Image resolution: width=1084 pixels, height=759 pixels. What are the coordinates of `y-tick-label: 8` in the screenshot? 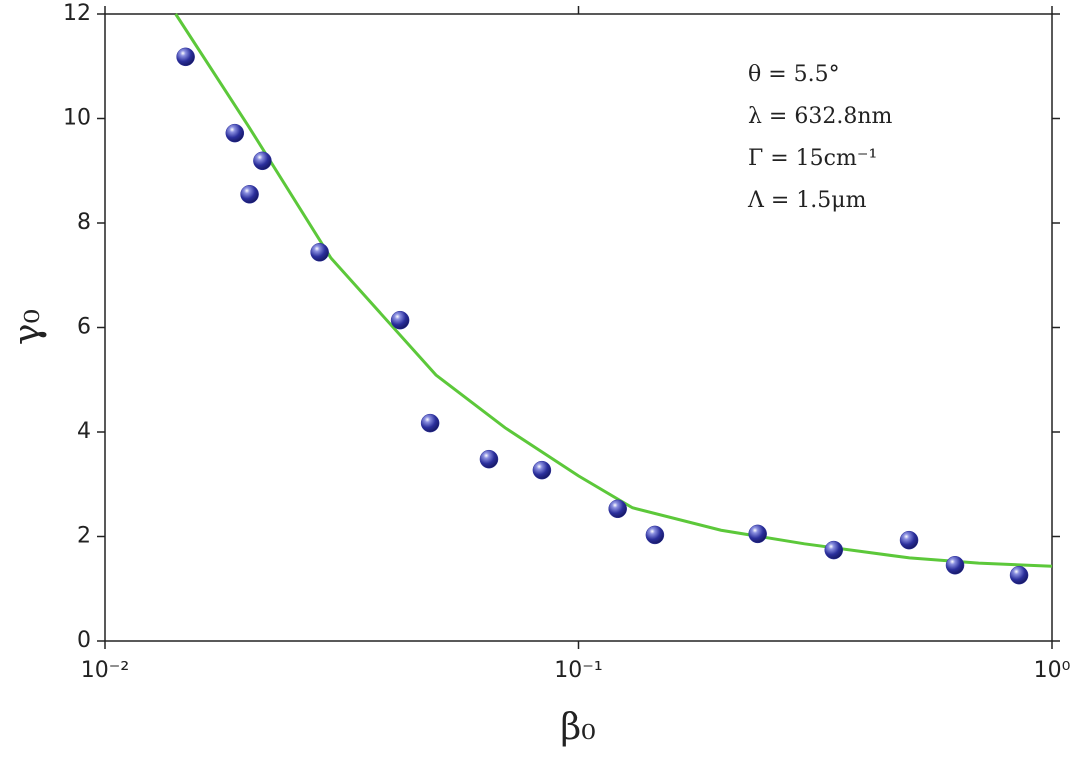 It's located at (84, 222).